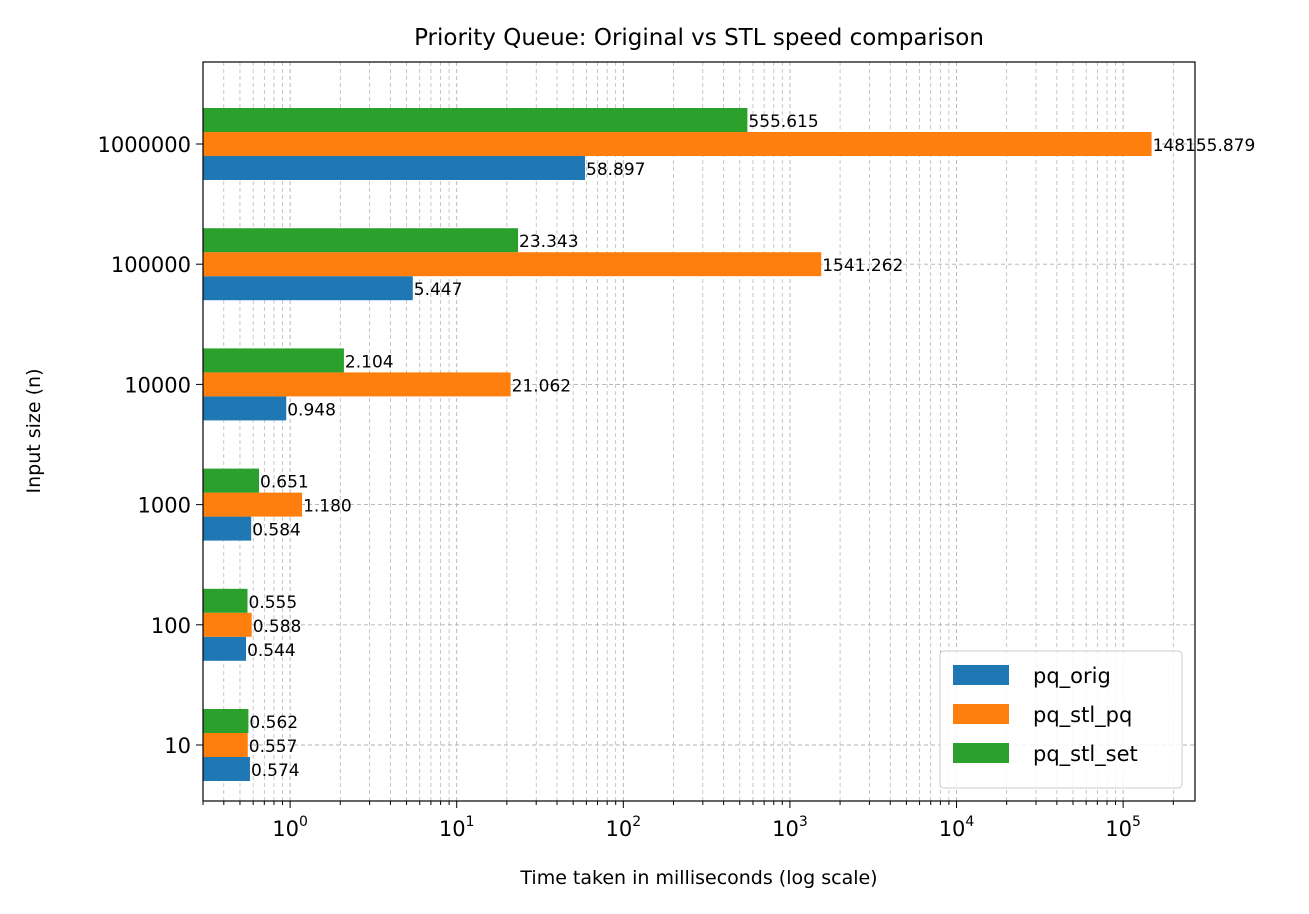  I want to click on bar-value-label: 2.104, so click(369, 362).